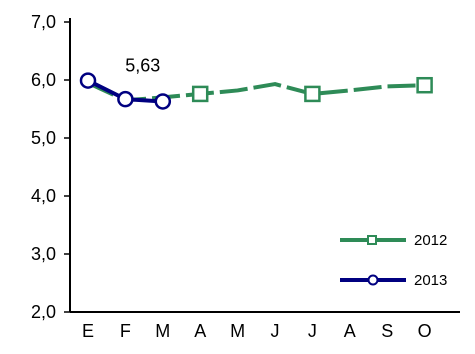 This screenshot has width=475, height=354. I want to click on data-label: 5,63, so click(142, 65).